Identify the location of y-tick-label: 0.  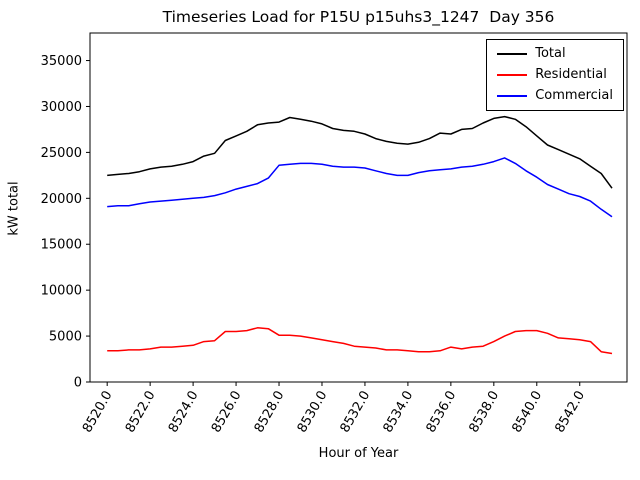
(78, 383).